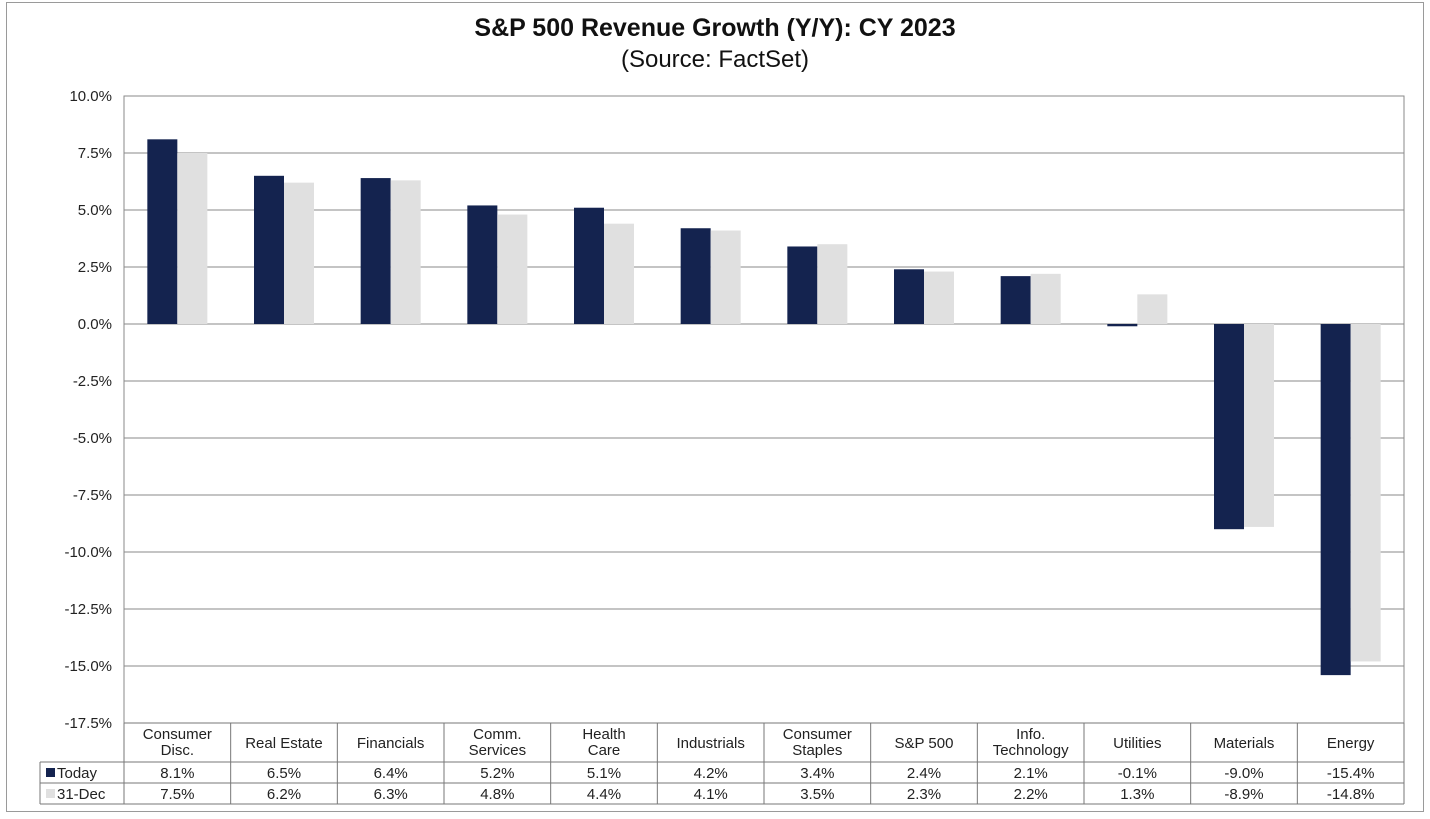 Image resolution: width=1430 pixels, height=819 pixels. What do you see at coordinates (1243, 794) in the screenshot?
I see `data-label: -8.9%` at bounding box center [1243, 794].